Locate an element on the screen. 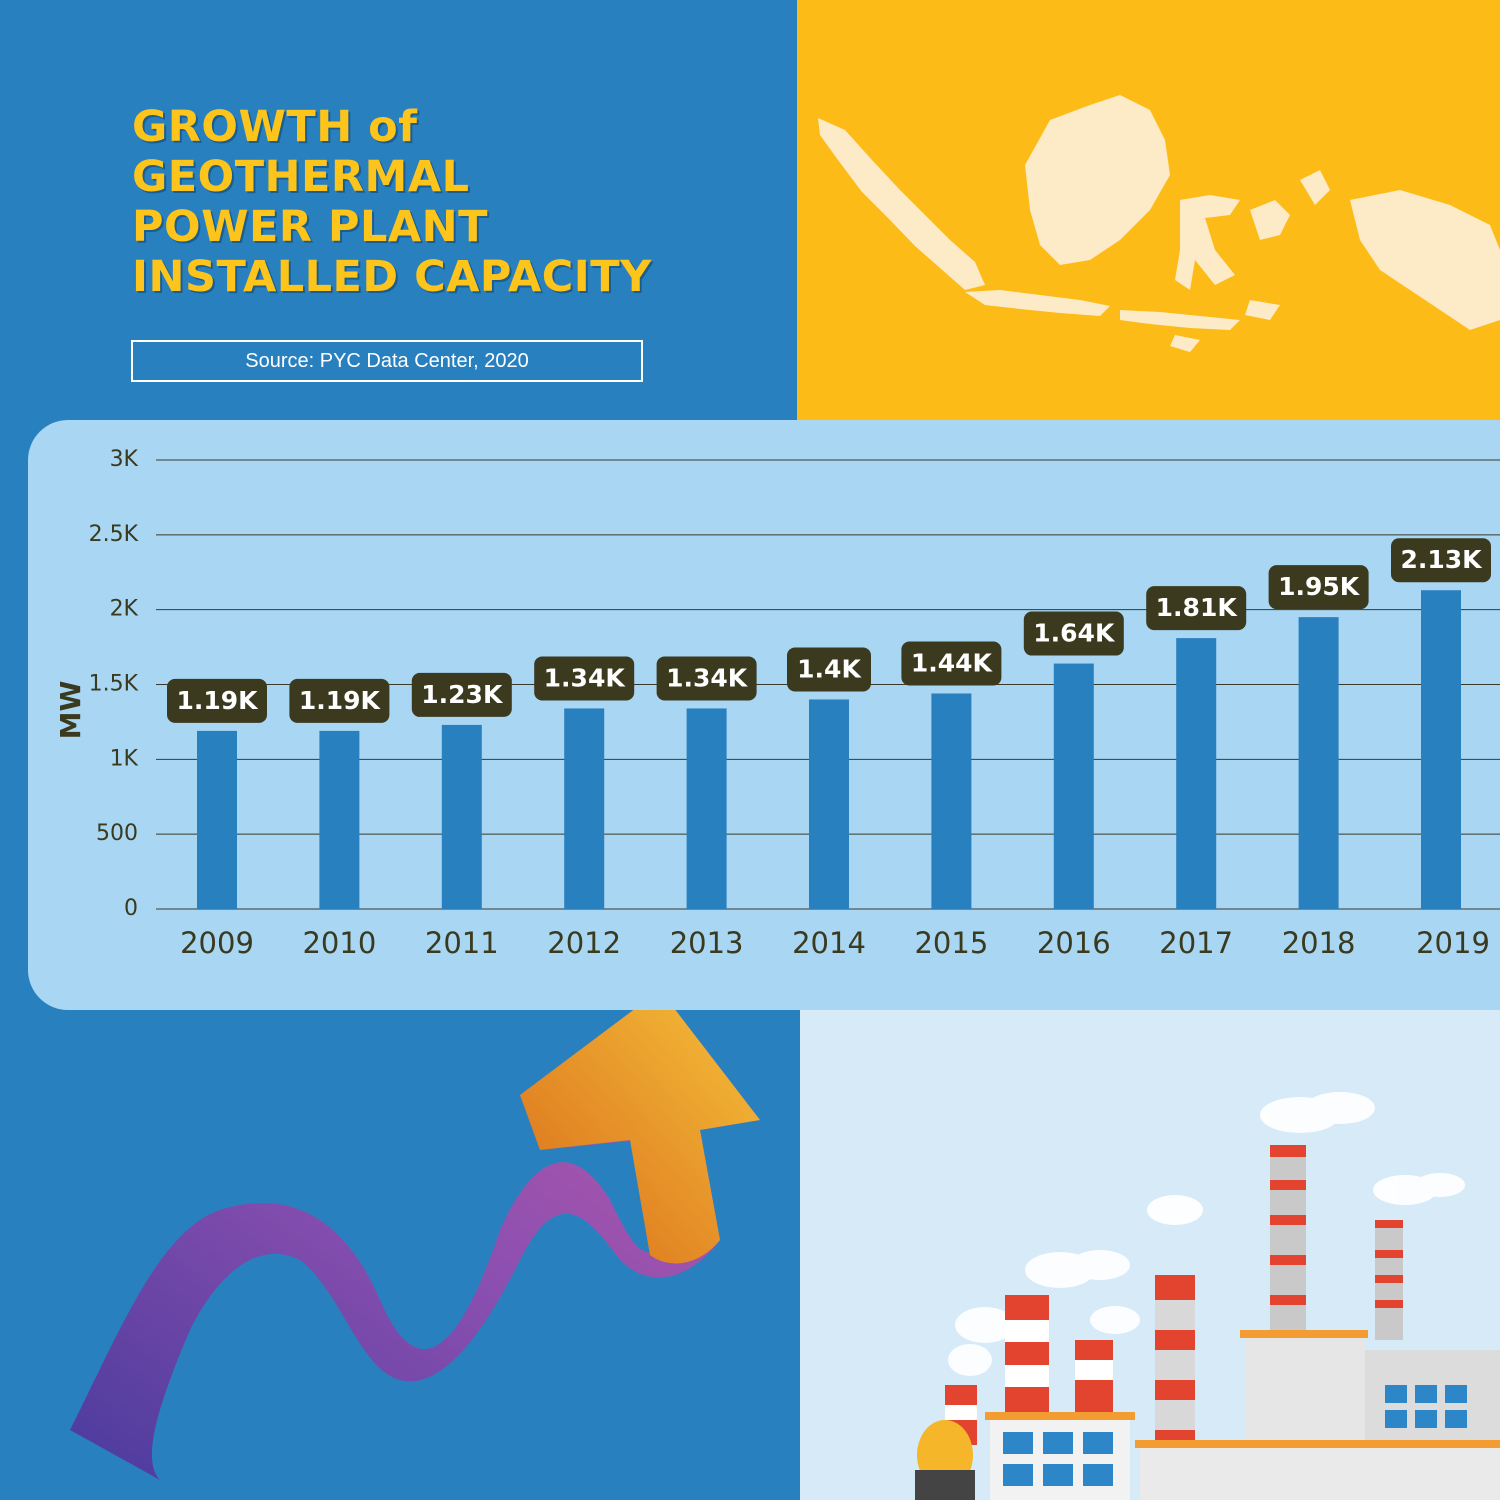 The image size is (1500, 1500). title-line-3: POWER PLANT is located at coordinates (310, 227).